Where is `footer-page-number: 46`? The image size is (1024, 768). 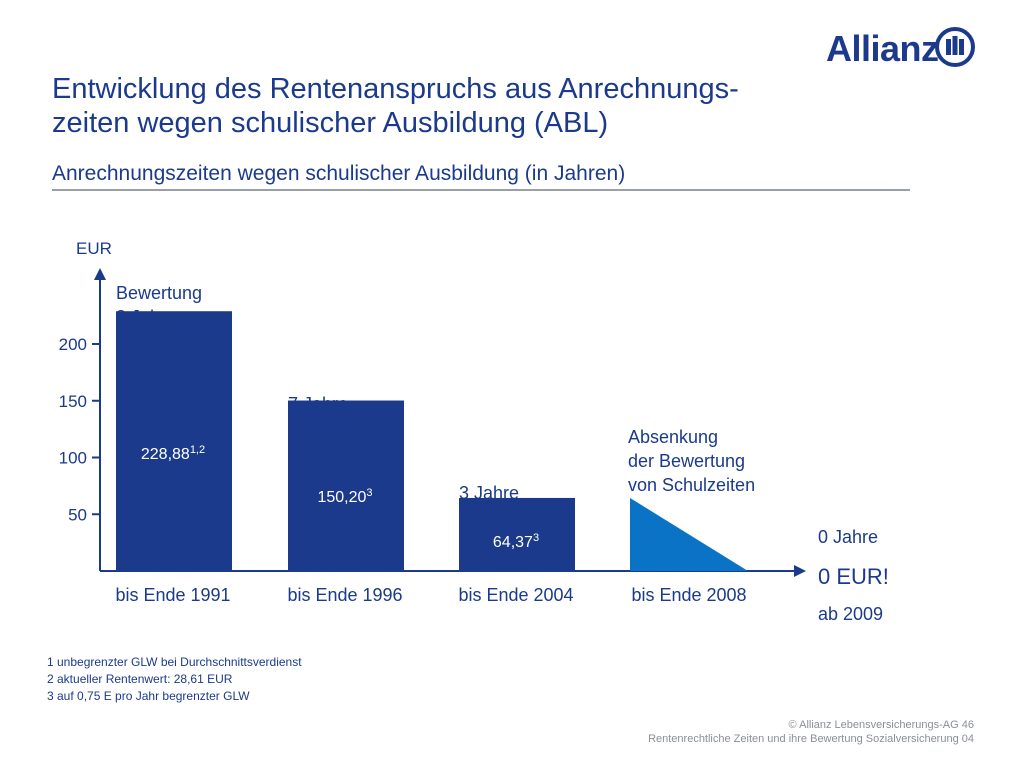 footer-page-number: 46 is located at coordinates (967, 725).